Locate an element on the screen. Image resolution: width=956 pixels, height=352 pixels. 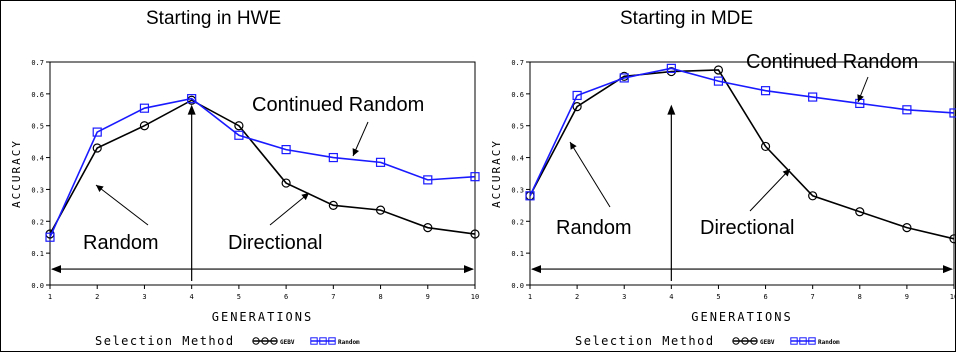
right-annotation-random-pointer is located at coordinates (590, 174).